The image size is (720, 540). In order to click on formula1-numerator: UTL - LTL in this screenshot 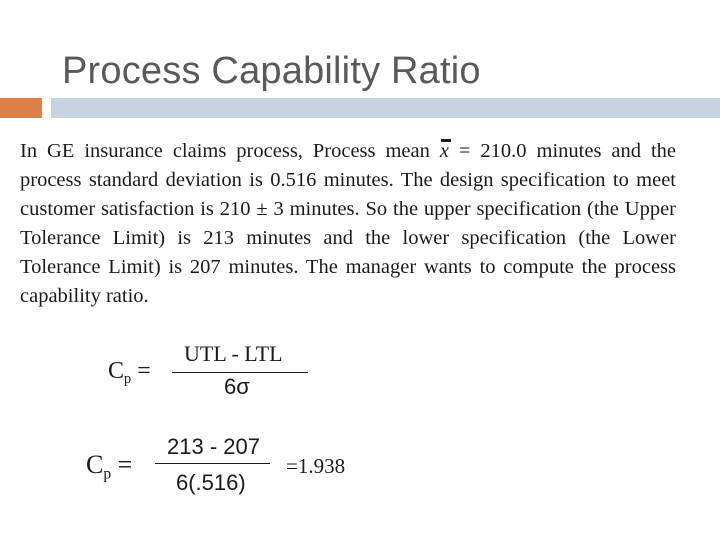, I will do `click(233, 353)`.